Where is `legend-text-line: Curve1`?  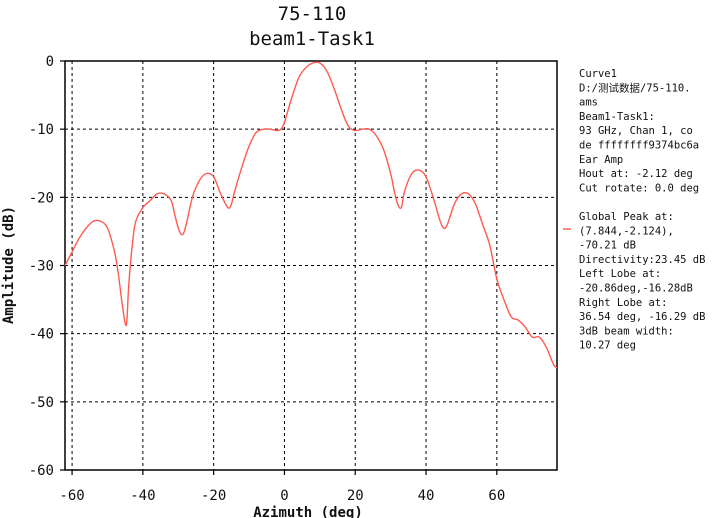
legend-text-line: Curve1 is located at coordinates (598, 74).